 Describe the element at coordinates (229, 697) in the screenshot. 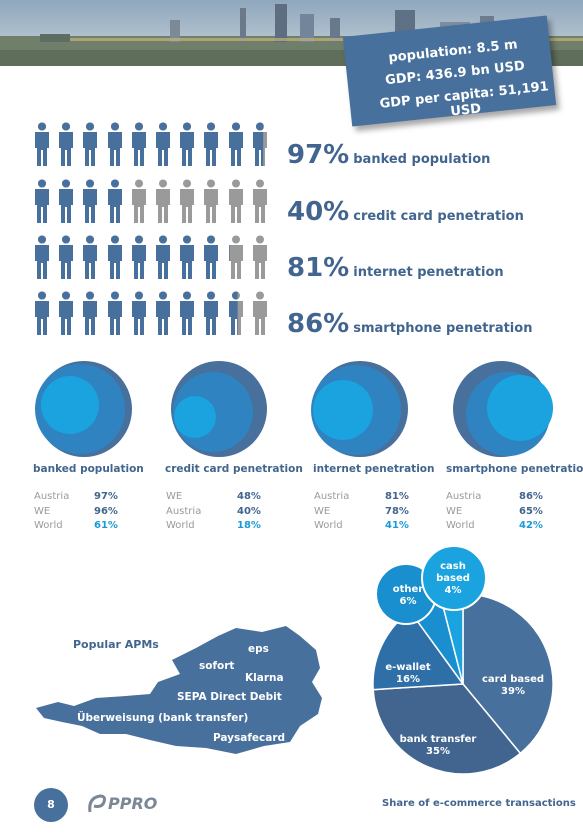

I see `apm-sepa: SEPA Direct Debit` at that location.